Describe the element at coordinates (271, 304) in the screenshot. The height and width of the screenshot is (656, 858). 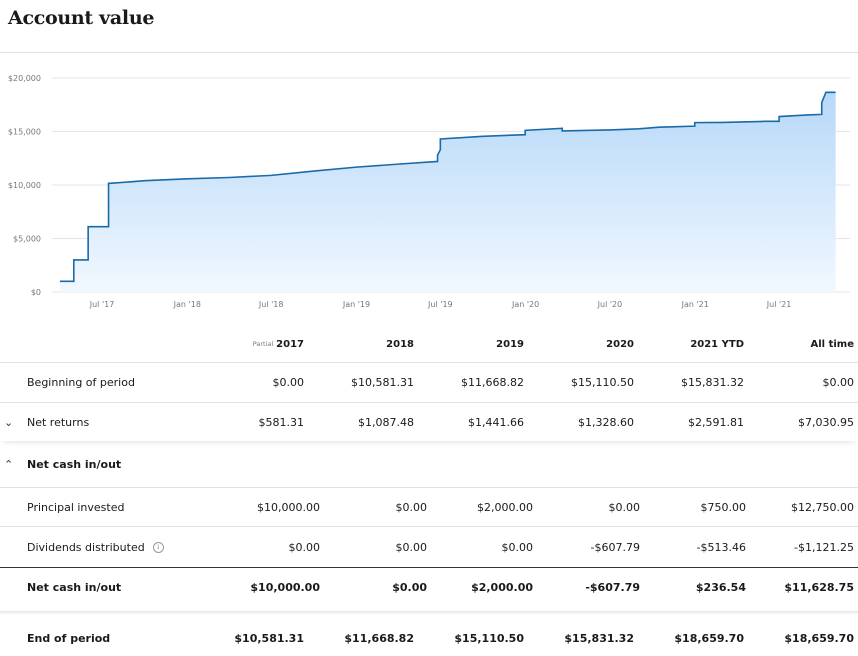
I see `x-tick-label: Jul '18` at that location.